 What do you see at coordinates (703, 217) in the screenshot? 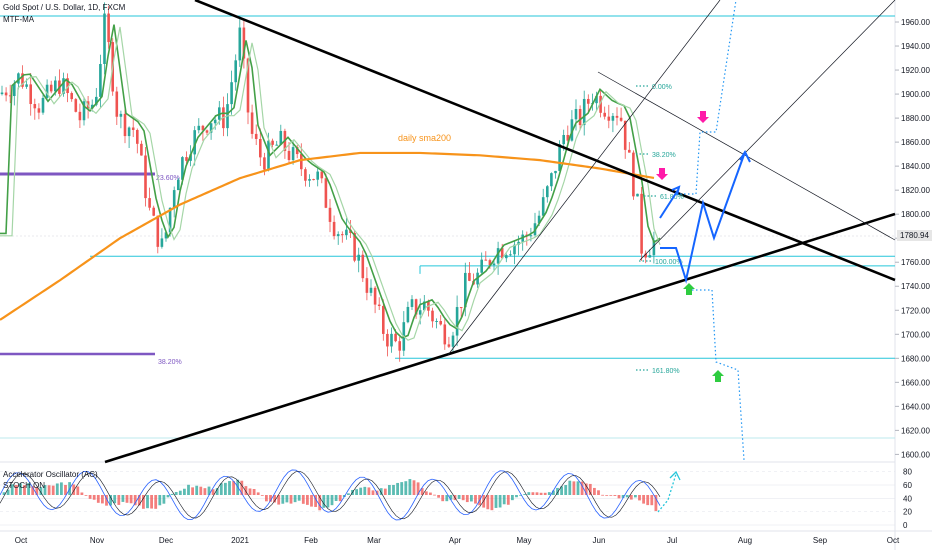
I see `forecast-path` at bounding box center [703, 217].